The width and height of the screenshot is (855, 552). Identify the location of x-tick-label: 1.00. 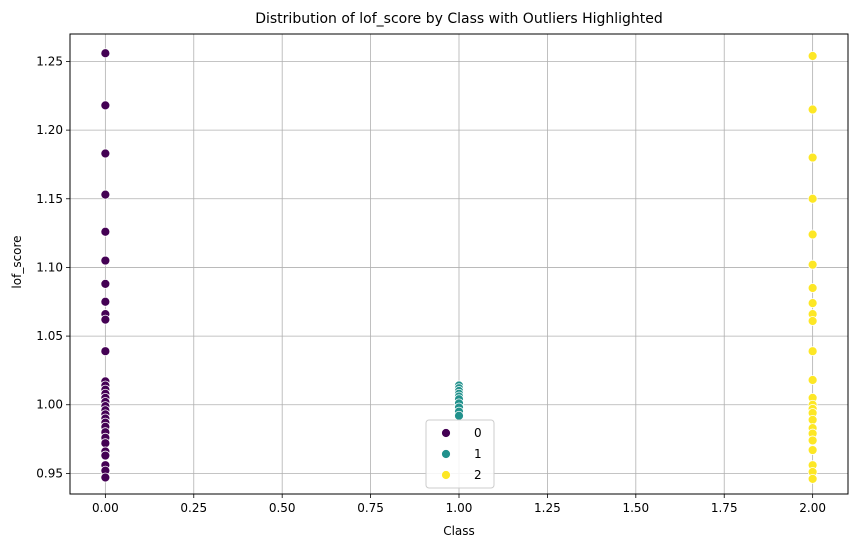
(459, 508).